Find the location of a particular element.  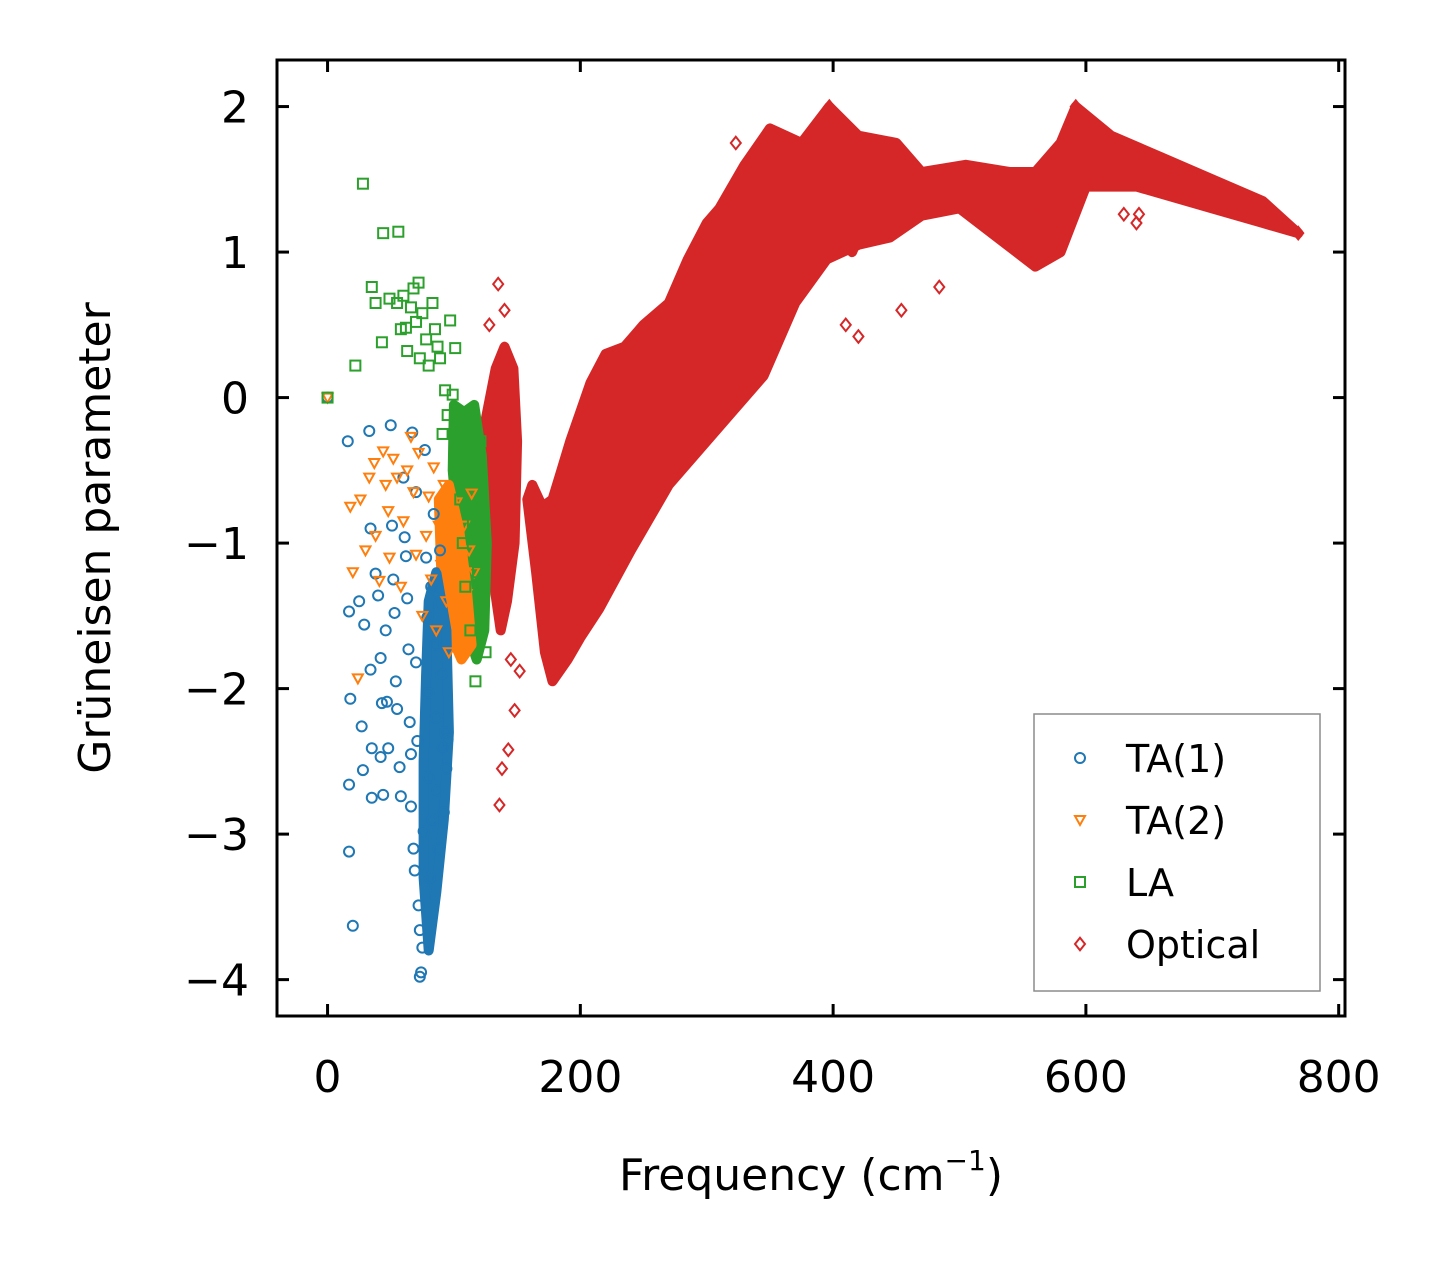

y-tick-label: −1 is located at coordinates (216, 544).